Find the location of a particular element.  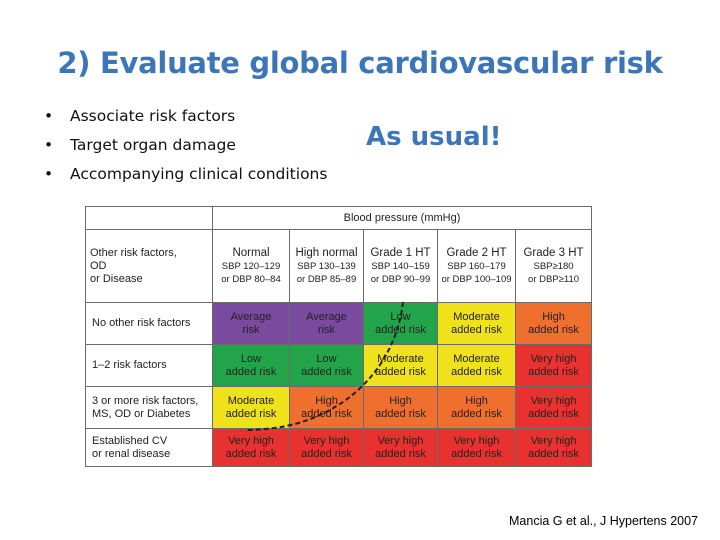

row-label: 1–2 risk factors is located at coordinates (149, 365).